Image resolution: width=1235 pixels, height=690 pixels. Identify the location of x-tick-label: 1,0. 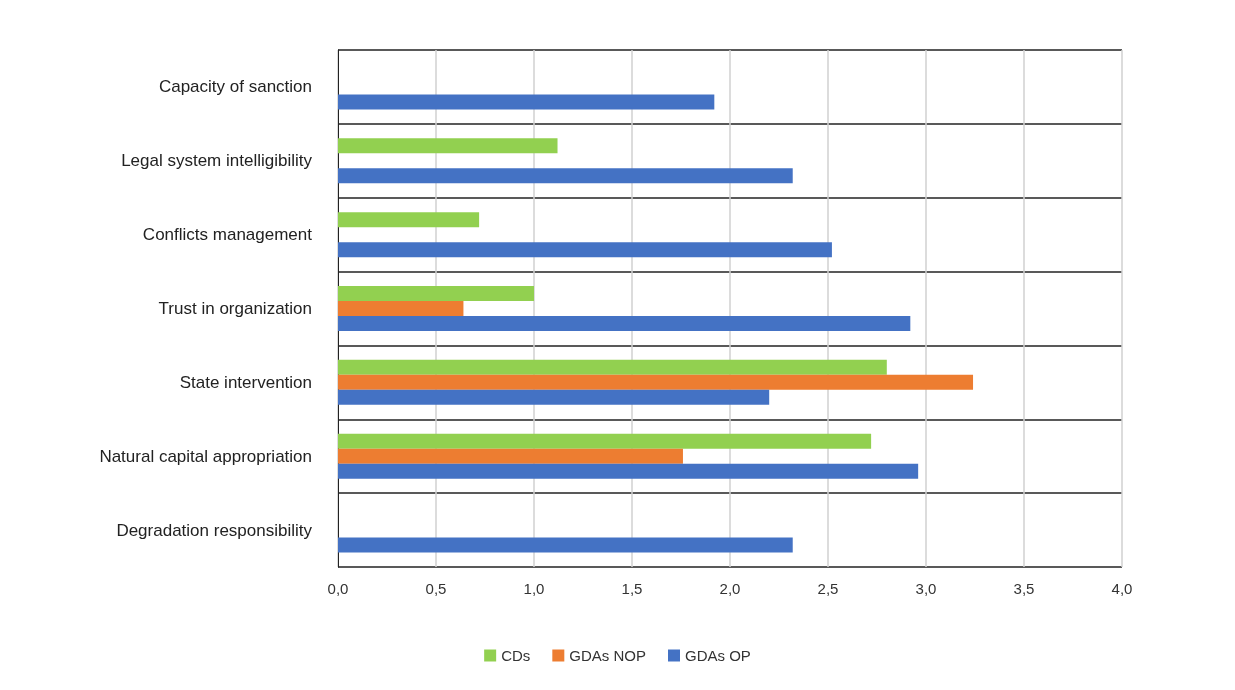
(534, 588).